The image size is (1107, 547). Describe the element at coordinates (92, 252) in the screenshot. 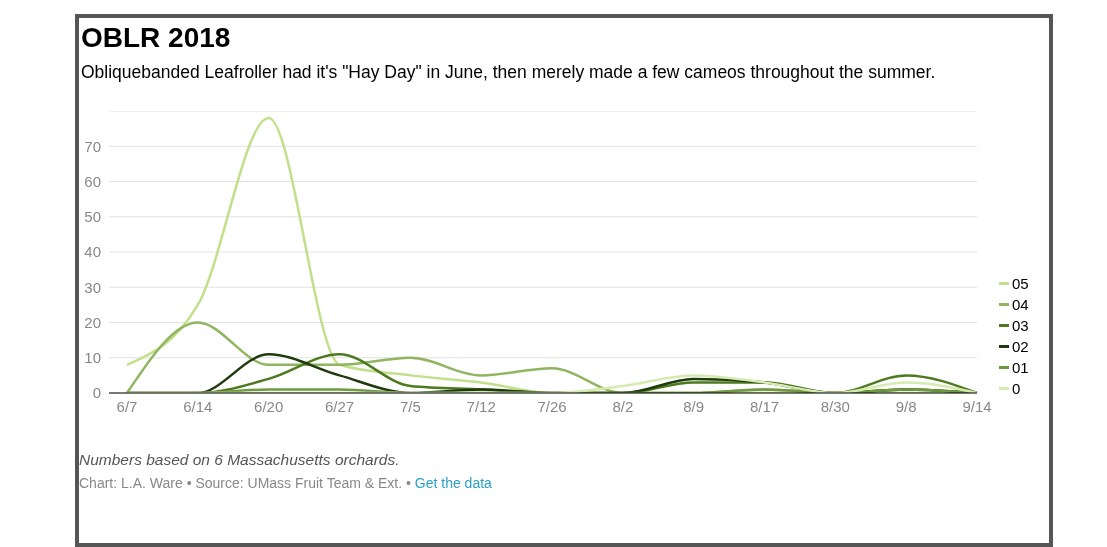

I see `y-tick-label: 40` at that location.